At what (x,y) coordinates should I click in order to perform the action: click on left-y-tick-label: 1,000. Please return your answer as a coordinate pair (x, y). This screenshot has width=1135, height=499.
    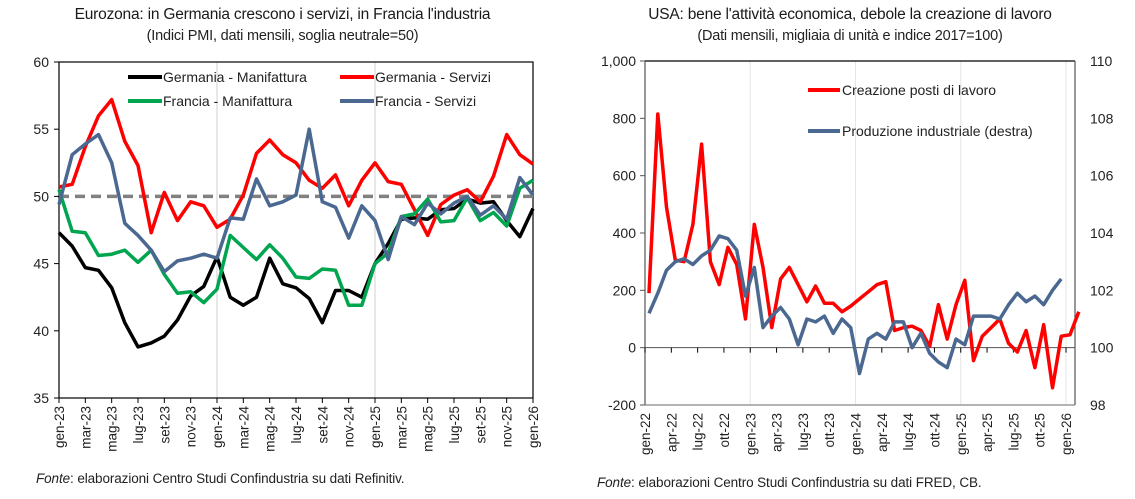
    Looking at the image, I should click on (618, 61).